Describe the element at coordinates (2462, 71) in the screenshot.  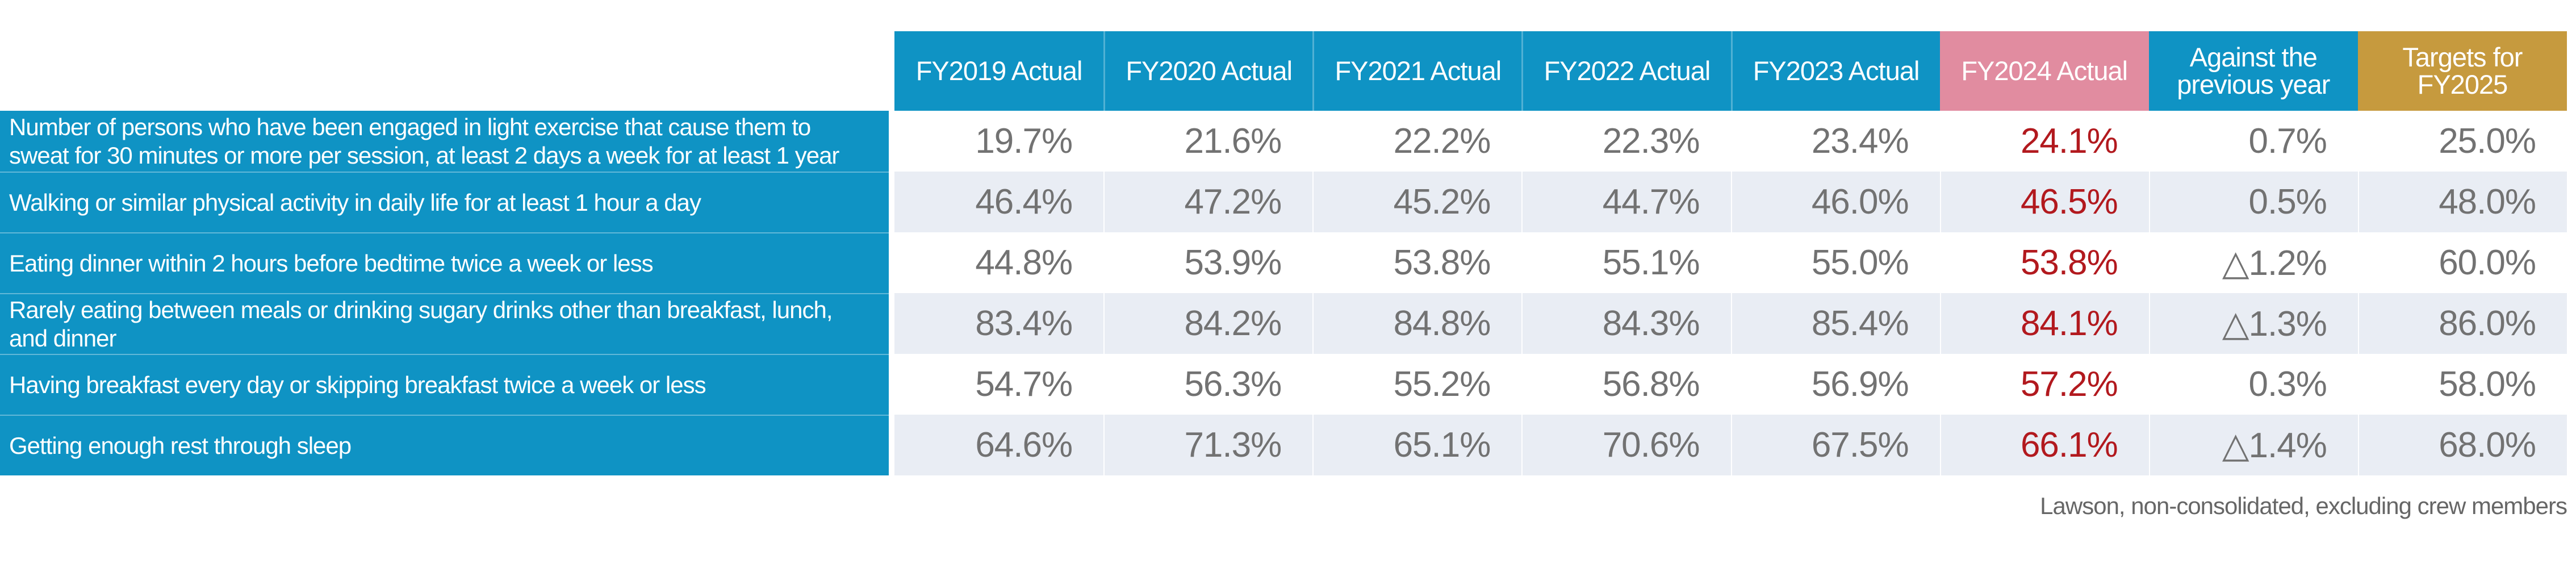
I see `column-header-fy2025-targets: Targets for FY2025` at that location.